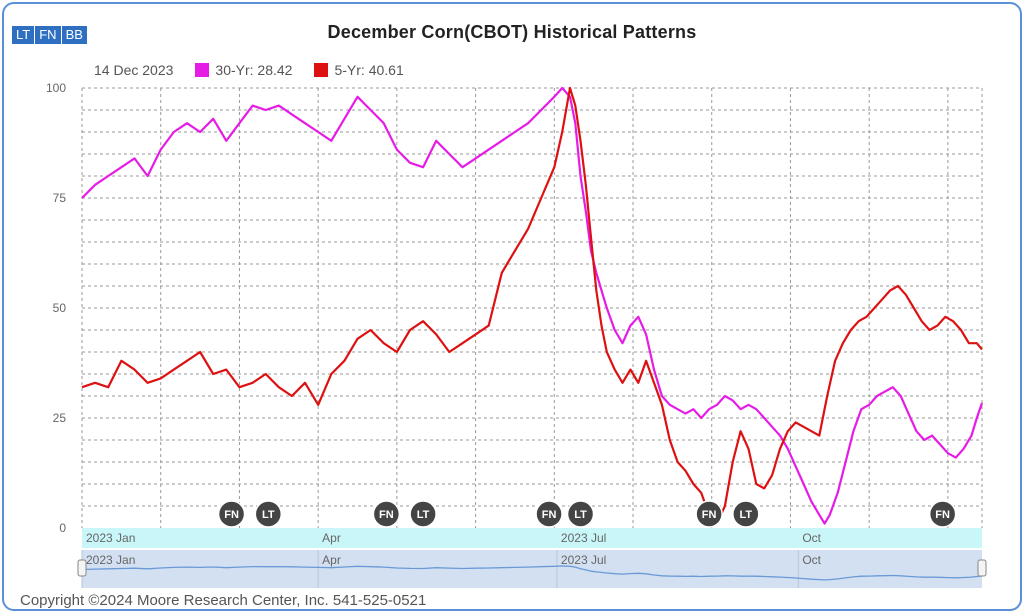 The width and height of the screenshot is (1024, 613). What do you see at coordinates (74, 35) in the screenshot?
I see `bb-button: BB` at bounding box center [74, 35].